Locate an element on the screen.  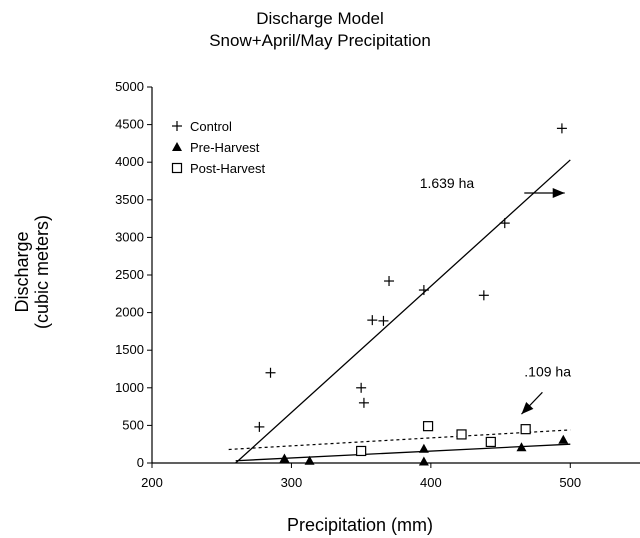
x-tick-label: 200 is located at coordinates (152, 482).